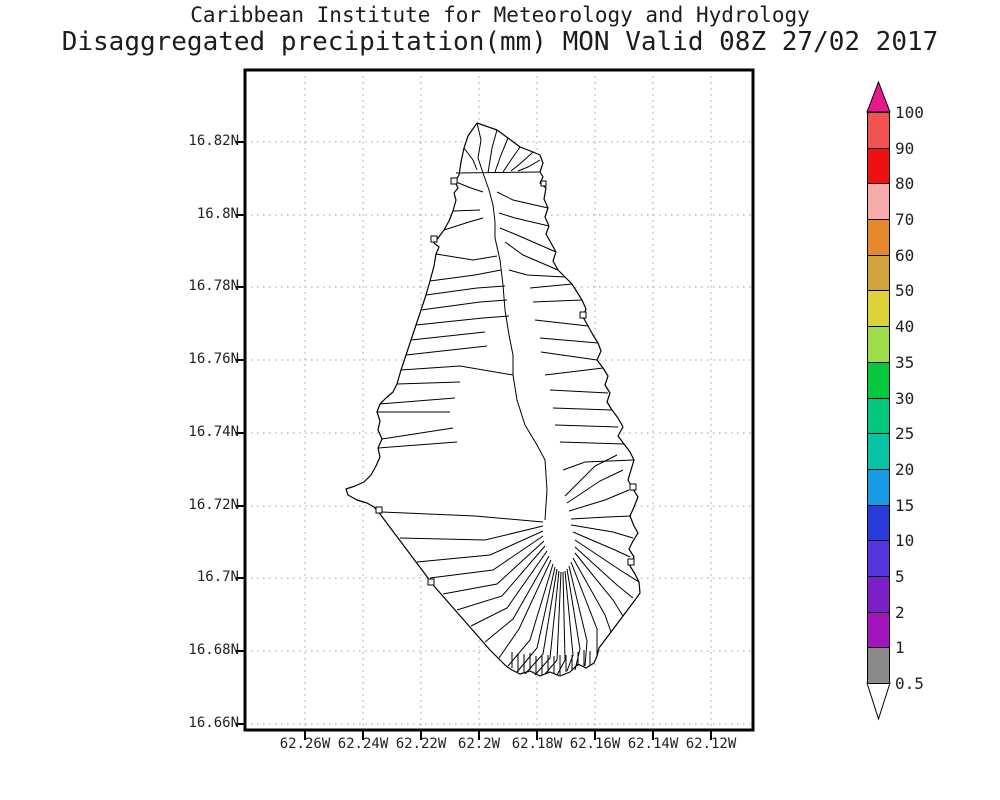  Describe the element at coordinates (909, 112) in the screenshot. I see `colorbar-label: 100` at that location.